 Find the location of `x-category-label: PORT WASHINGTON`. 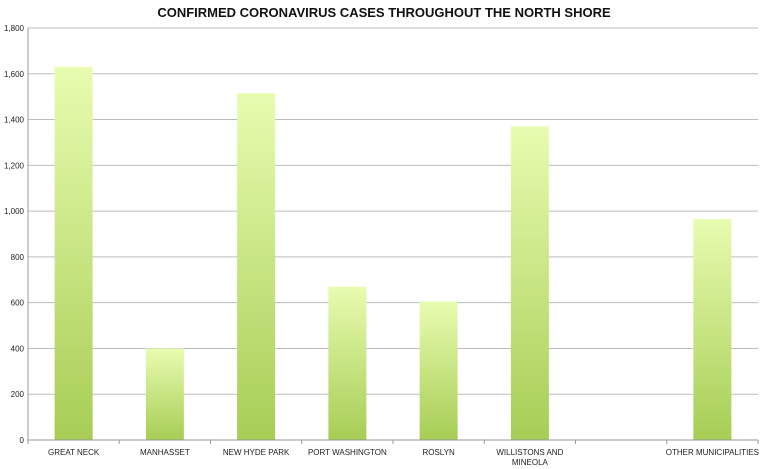

x-category-label: PORT WASHINGTON is located at coordinates (347, 452).